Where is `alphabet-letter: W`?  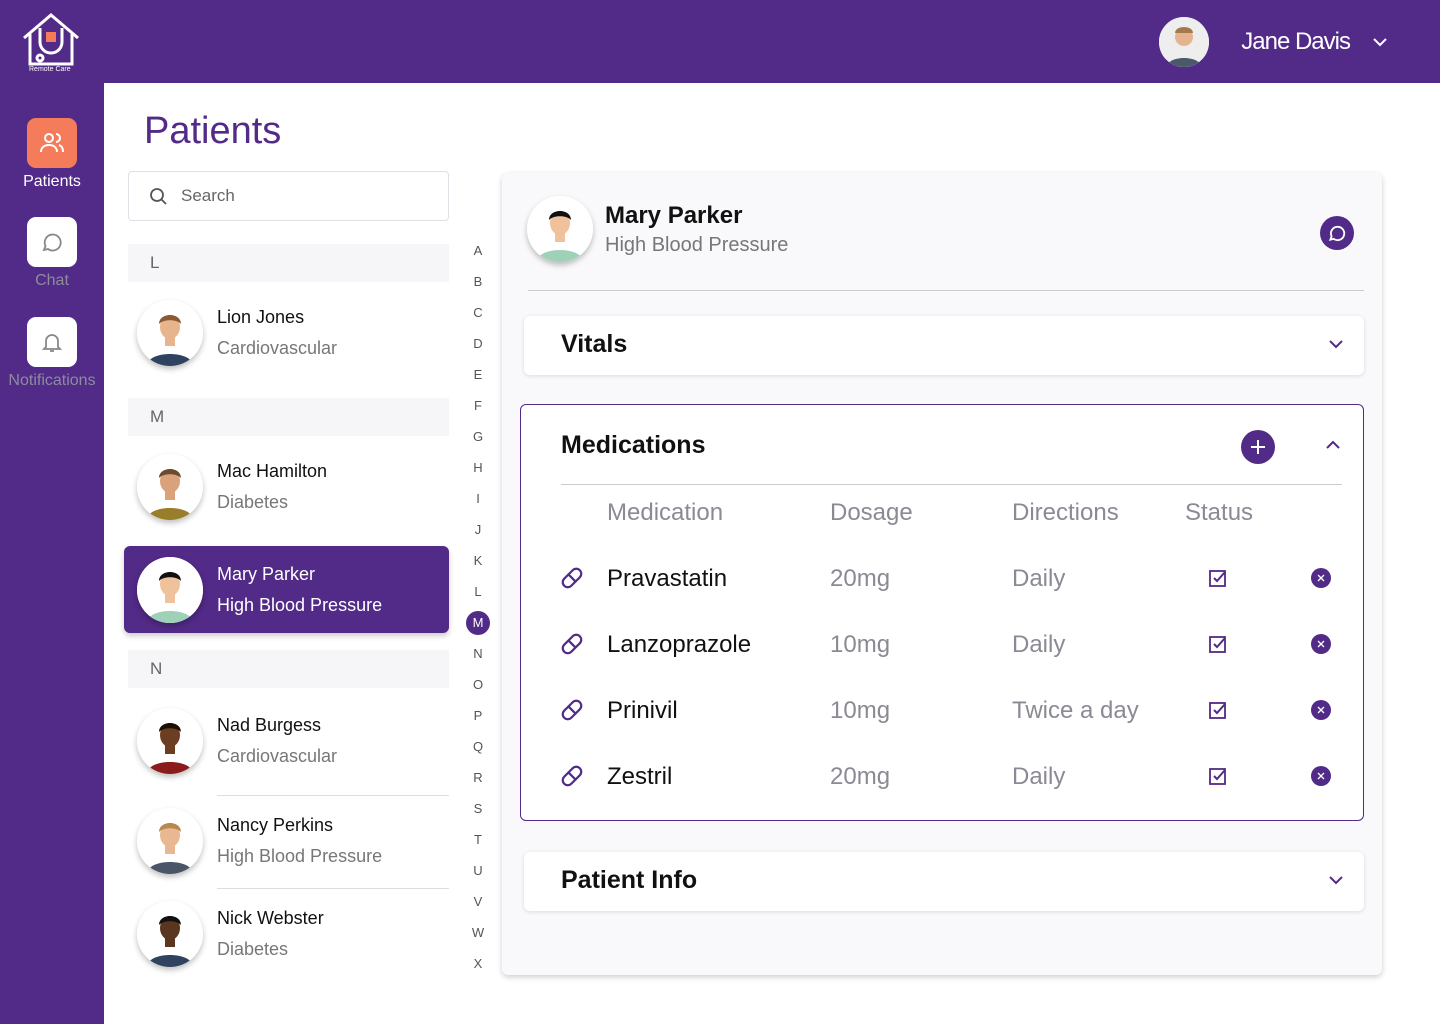 alphabet-letter: W is located at coordinates (478, 932).